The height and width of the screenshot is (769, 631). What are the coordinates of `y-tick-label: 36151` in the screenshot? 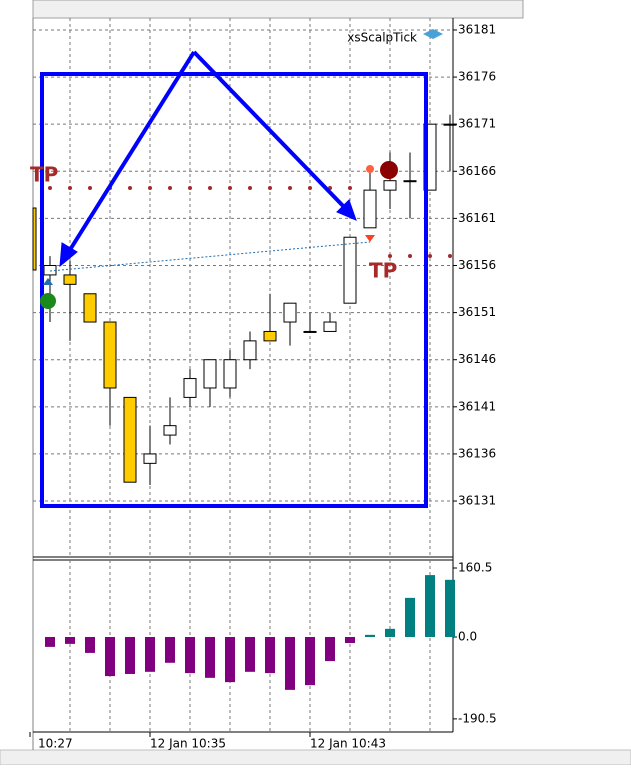 It's located at (477, 312).